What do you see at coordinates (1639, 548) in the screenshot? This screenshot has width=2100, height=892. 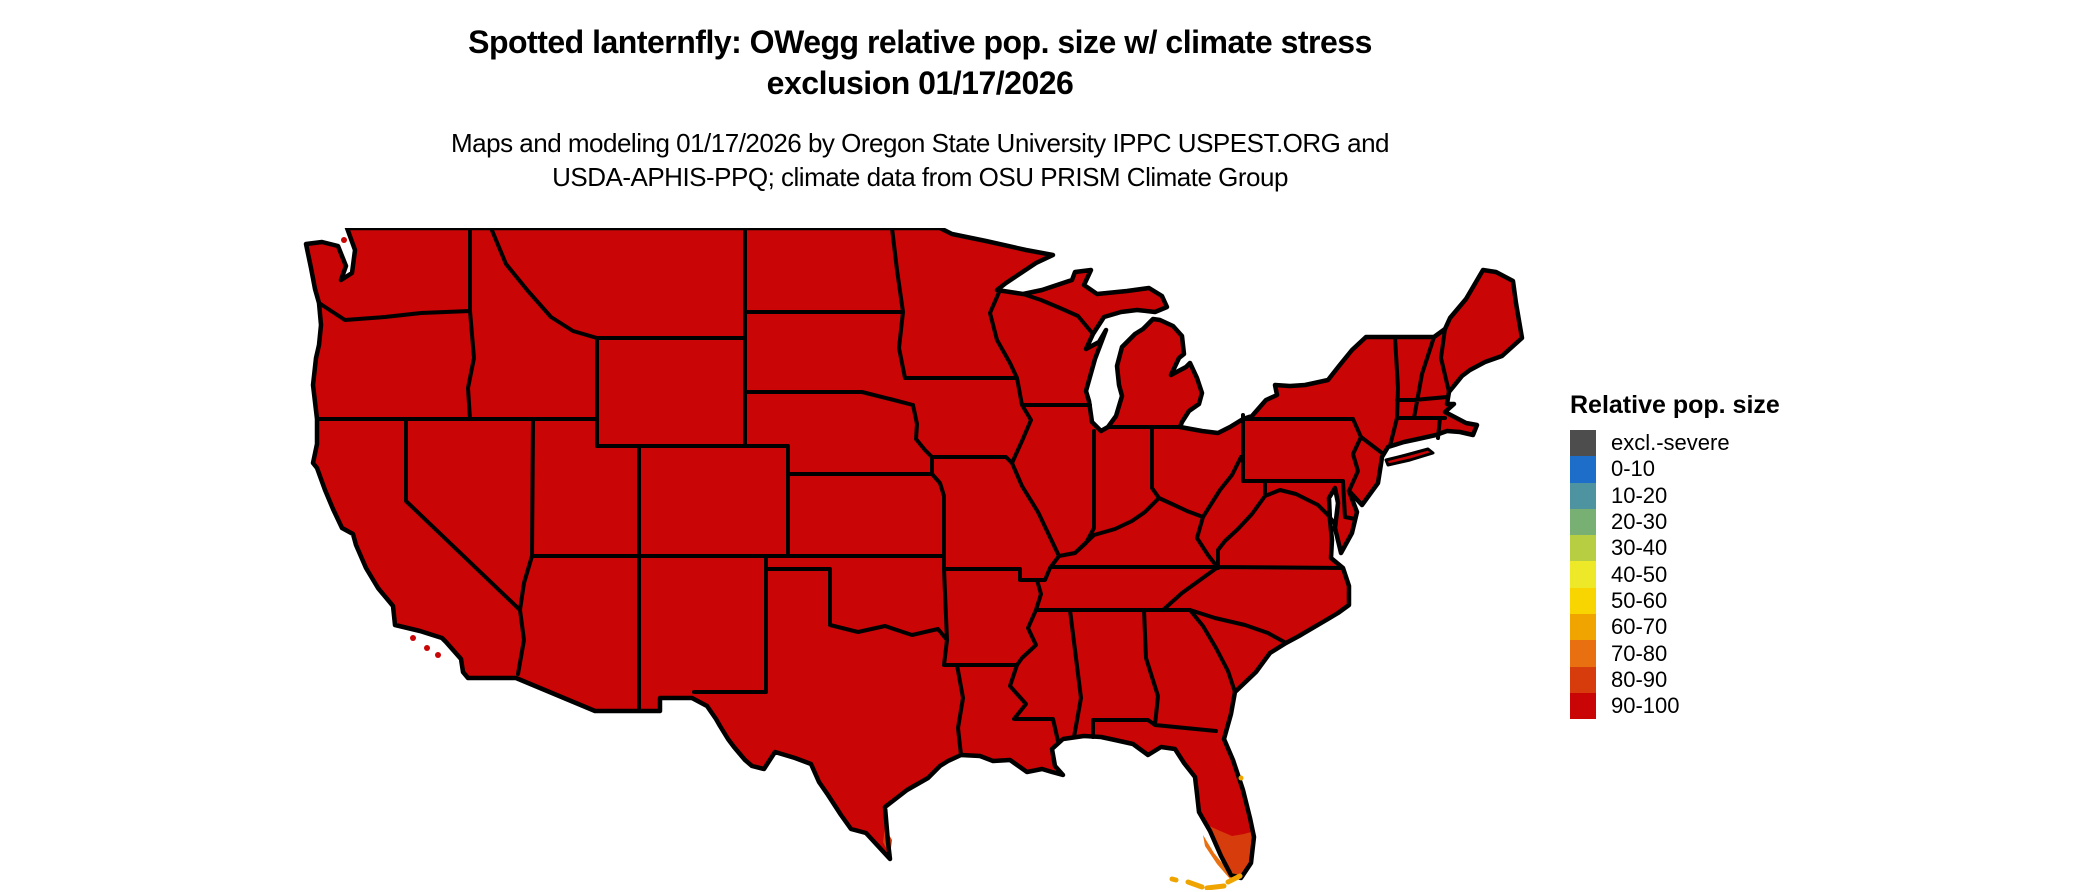 I see `legend-item-label: 30-40` at bounding box center [1639, 548].